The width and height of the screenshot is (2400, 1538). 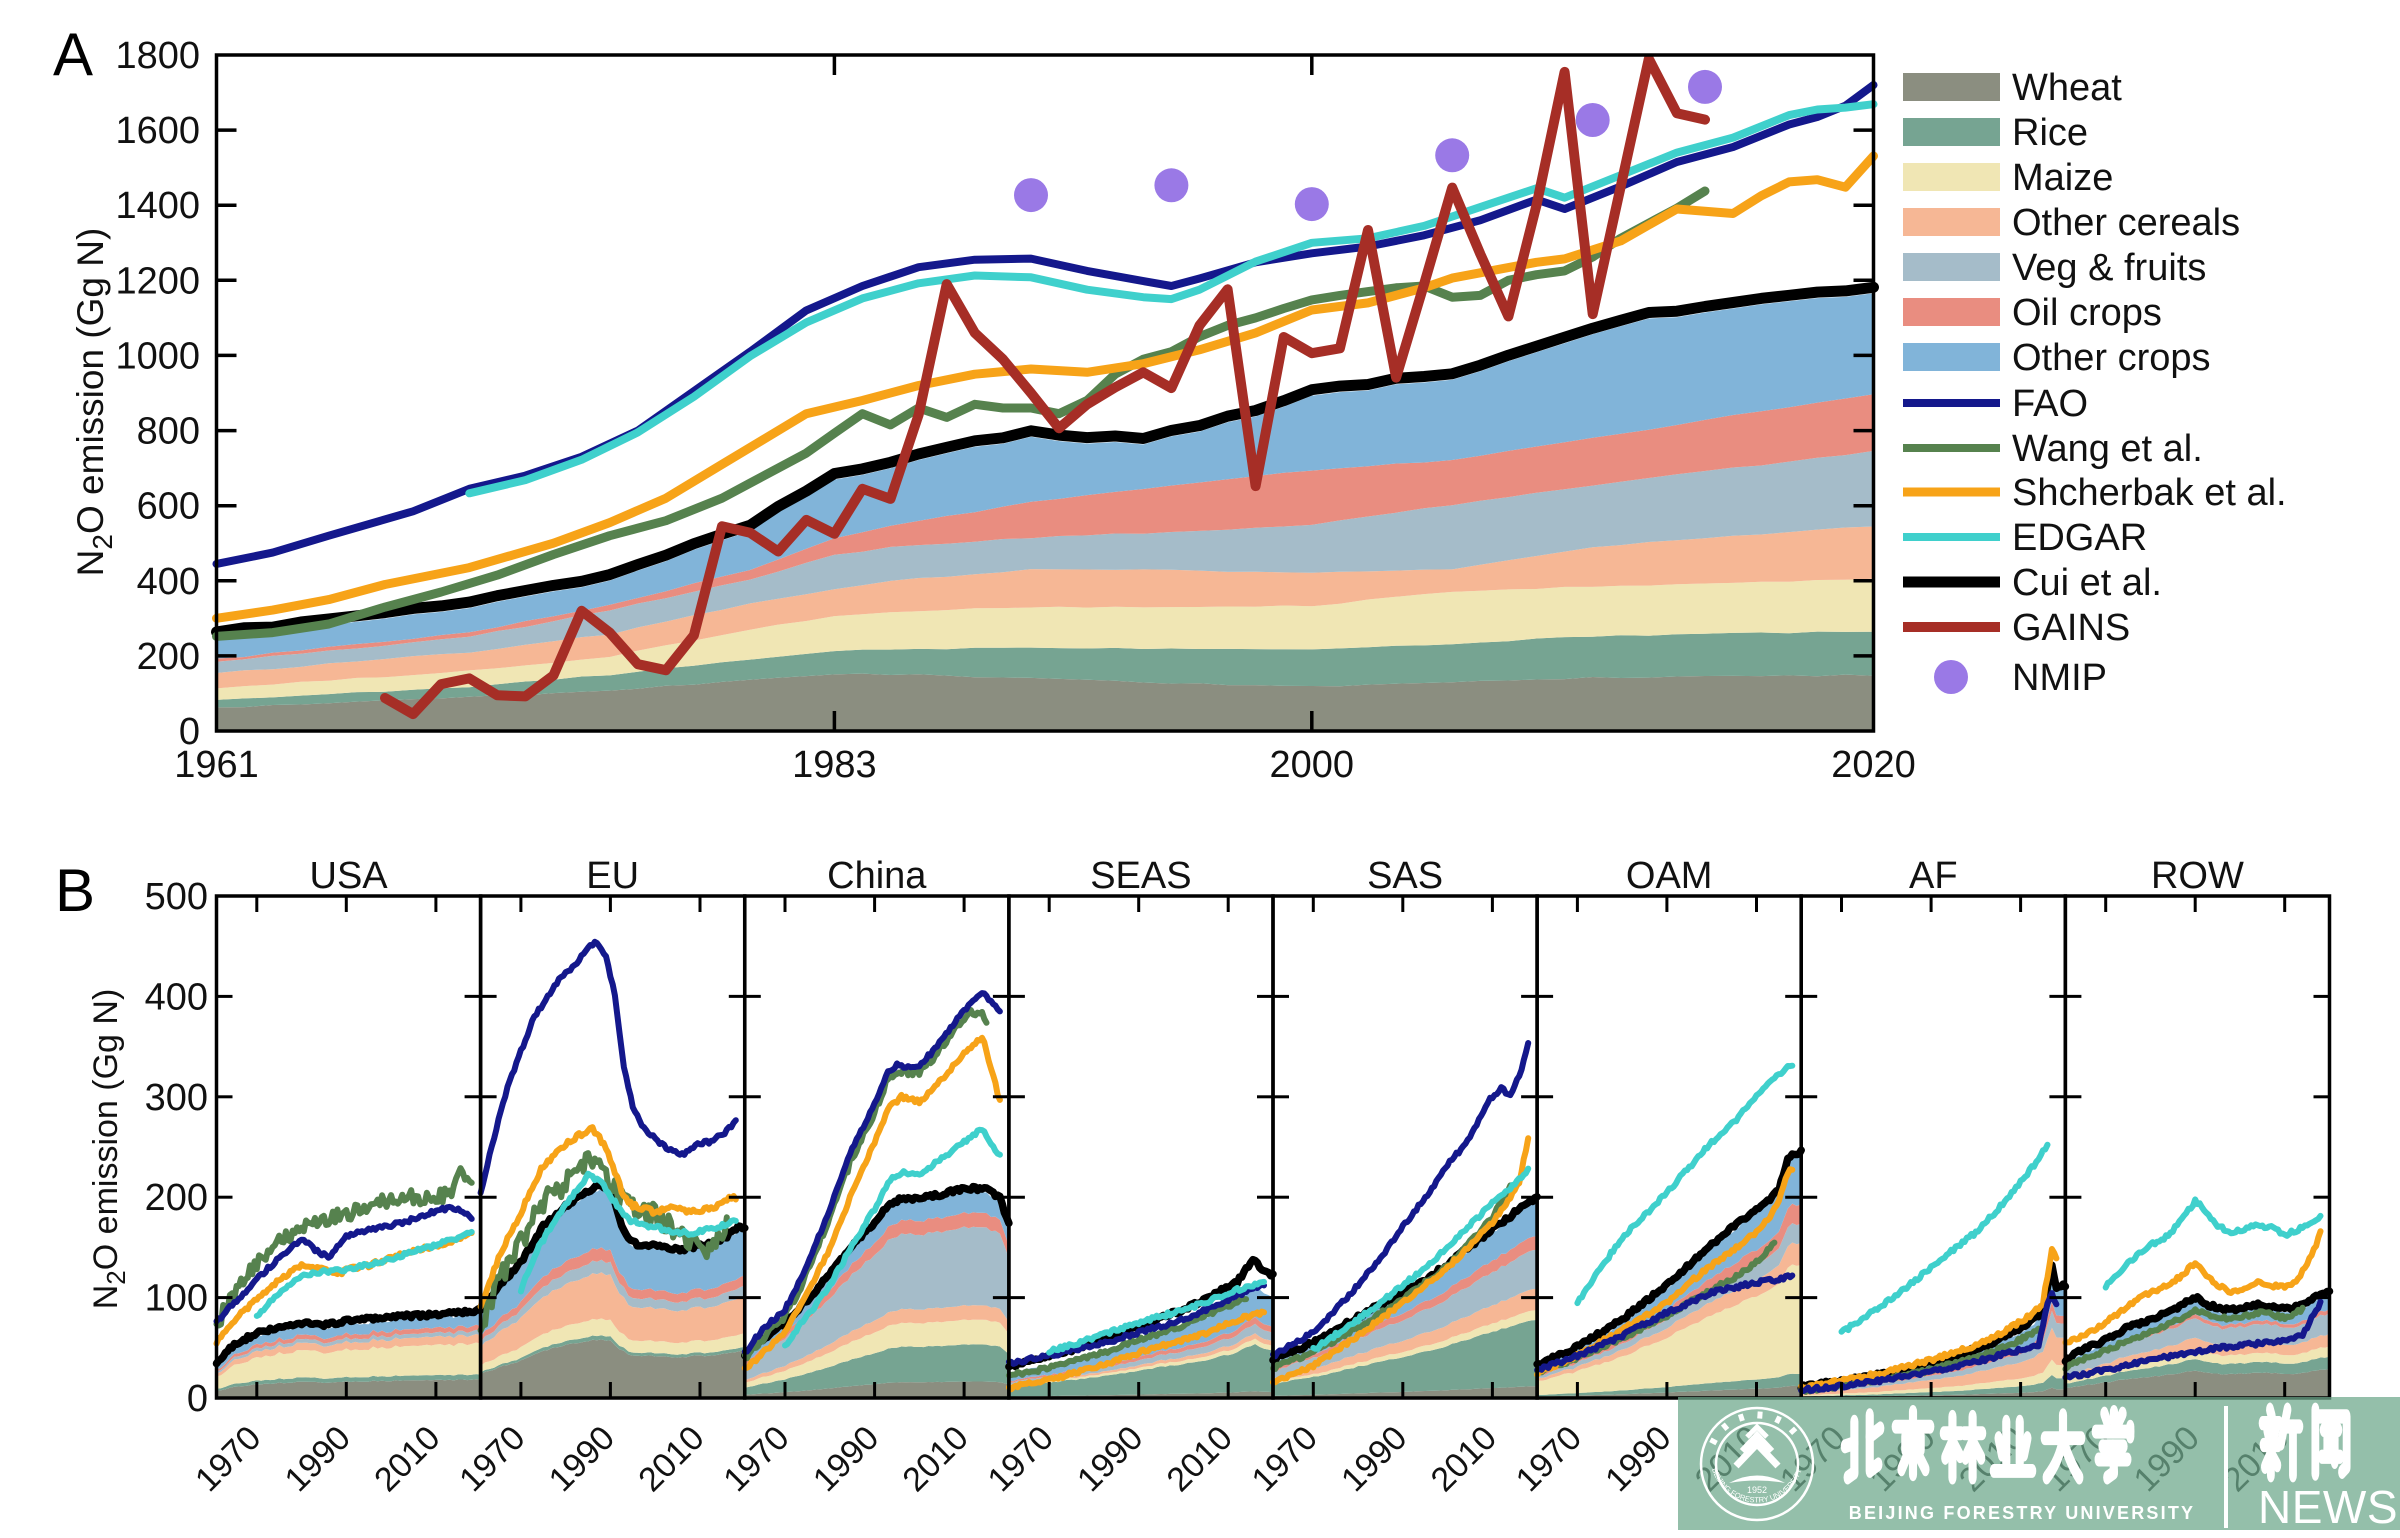 I want to click on svg-text: A, so click(x=73, y=54).